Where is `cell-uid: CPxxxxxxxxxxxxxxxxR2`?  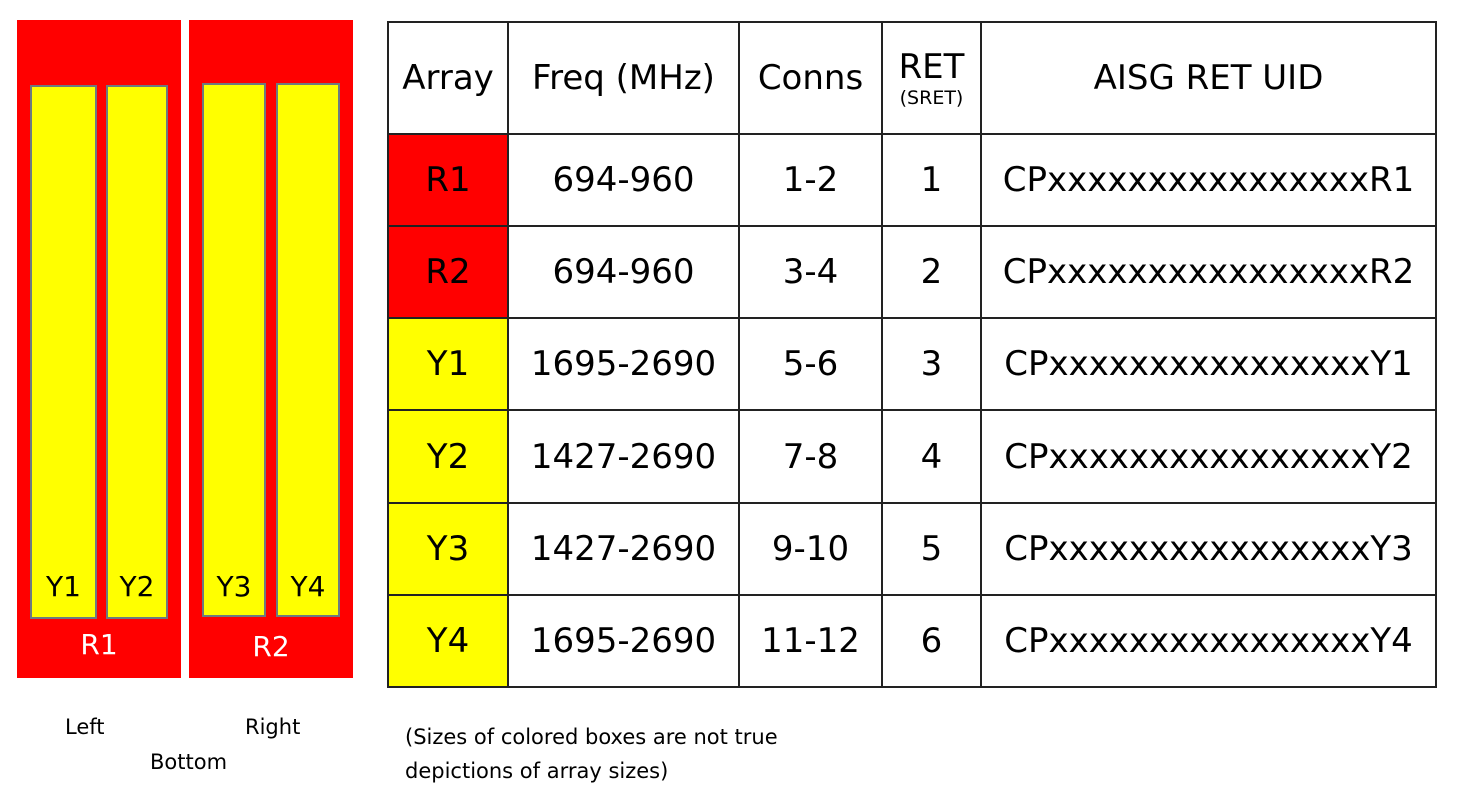
cell-uid: CPxxxxxxxxxxxxxxxxR2 is located at coordinates (1208, 272).